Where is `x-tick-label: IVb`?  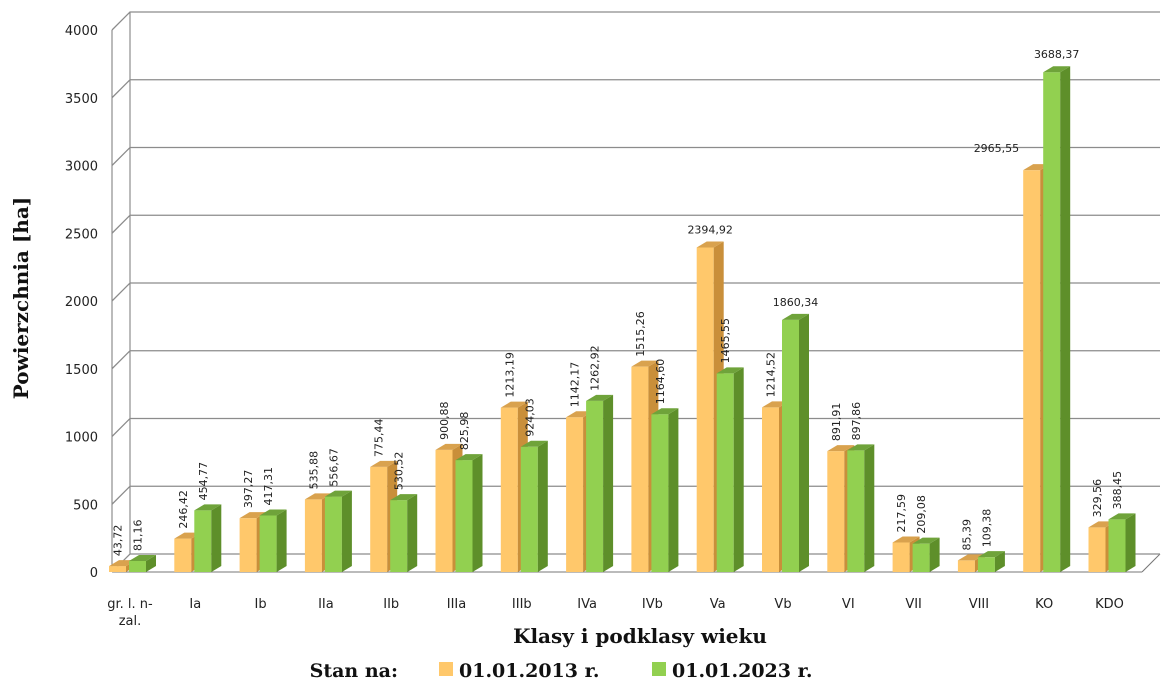 x-tick-label: IVb is located at coordinates (652, 604).